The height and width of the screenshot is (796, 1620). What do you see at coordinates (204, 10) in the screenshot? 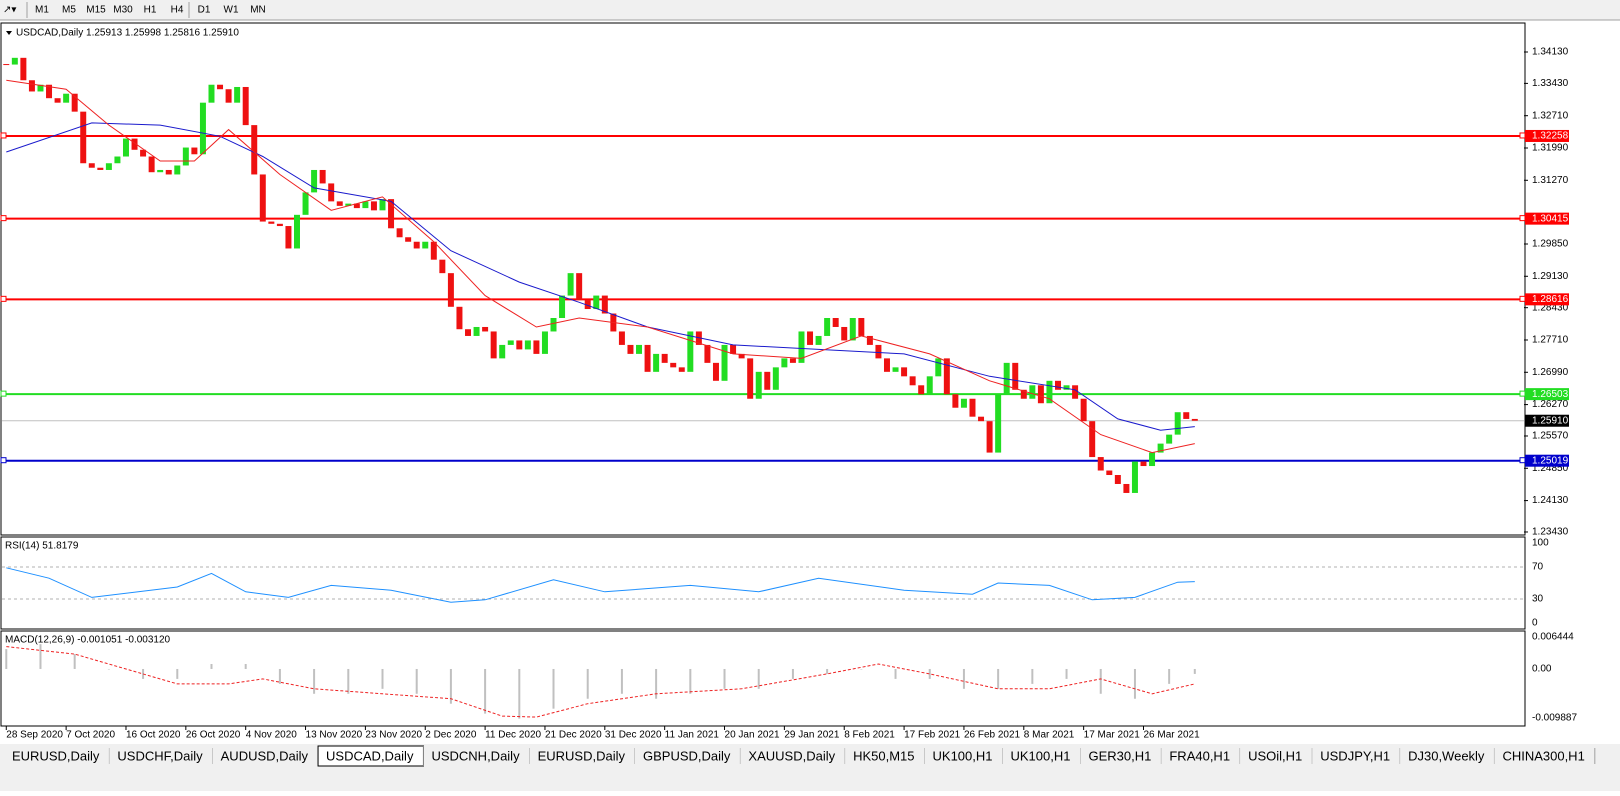
I see `timeframe-button: D1` at bounding box center [204, 10].